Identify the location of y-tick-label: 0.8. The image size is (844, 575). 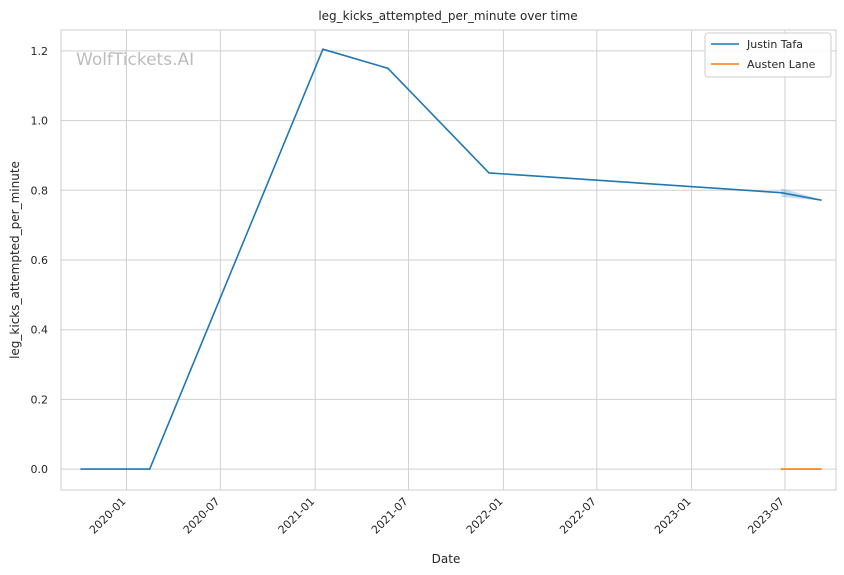
(40, 190).